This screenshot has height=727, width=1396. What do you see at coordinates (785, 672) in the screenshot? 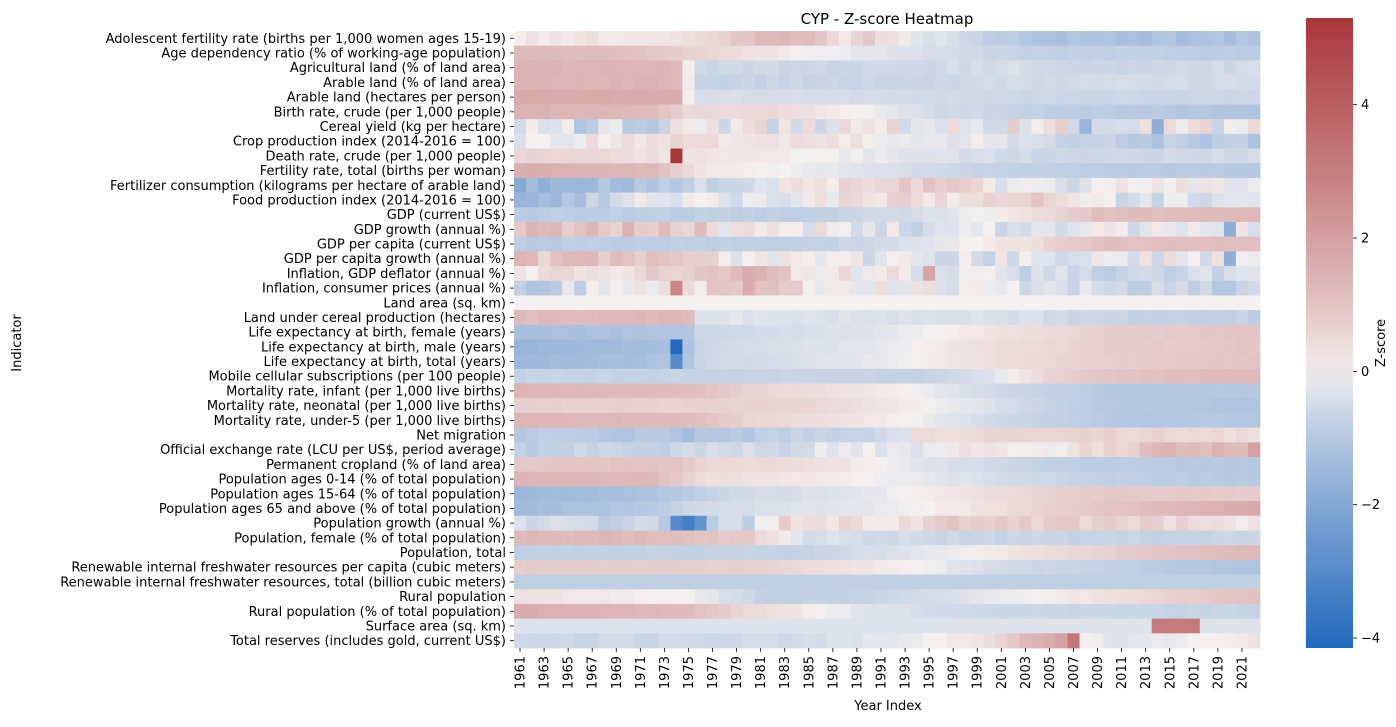
I see `x-tick-label: 1983` at bounding box center [785, 672].